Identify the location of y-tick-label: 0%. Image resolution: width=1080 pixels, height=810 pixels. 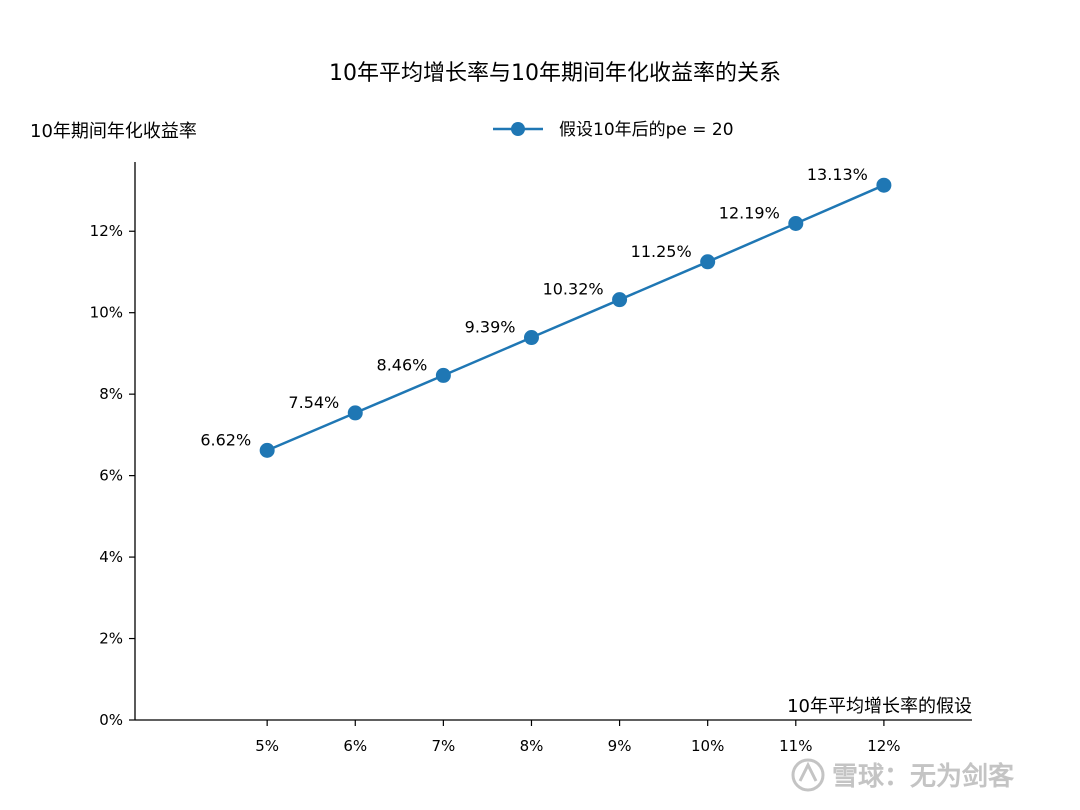
(111, 720).